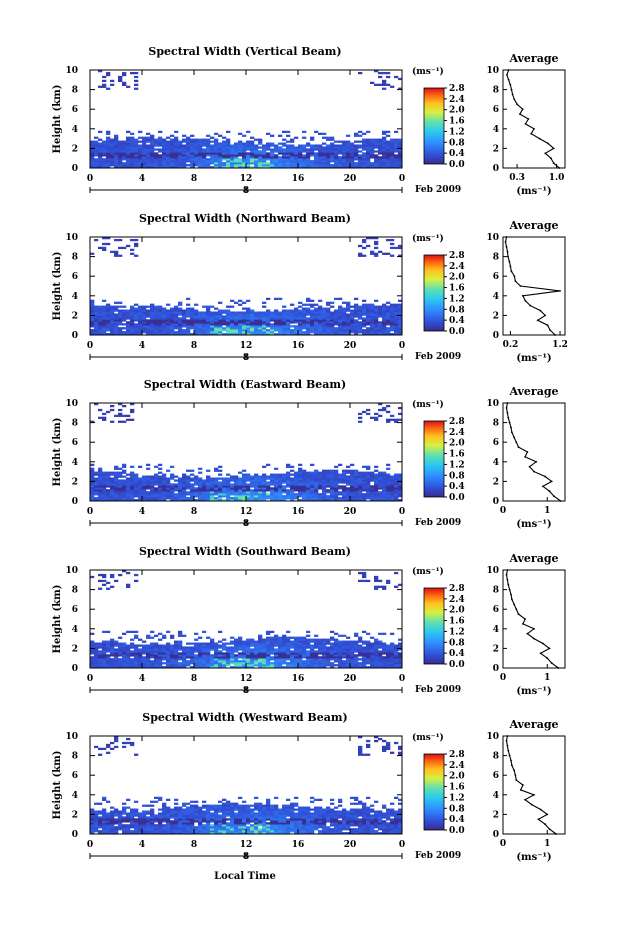 The height and width of the screenshot is (929, 618). What do you see at coordinates (496, 336) in the screenshot?
I see `profile-y-tick-label: 0` at bounding box center [496, 336].